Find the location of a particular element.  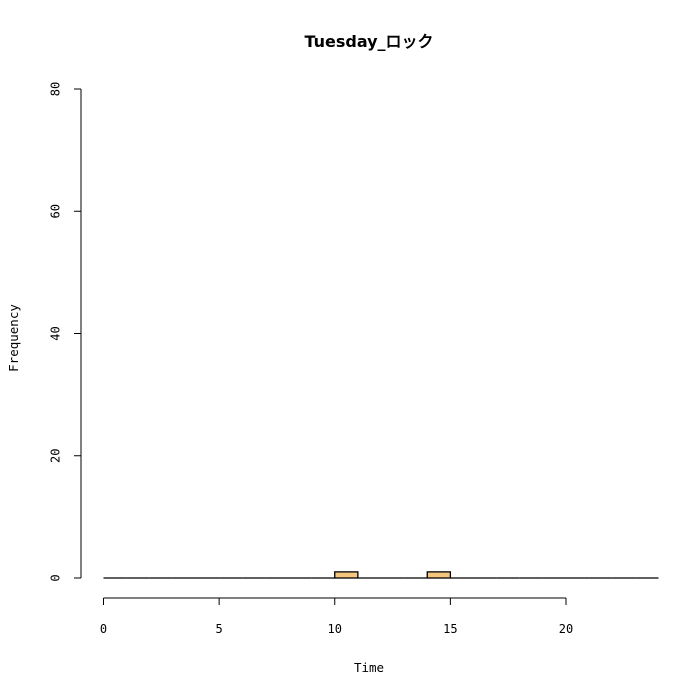

x-axis-label: Time is located at coordinates (369, 667).